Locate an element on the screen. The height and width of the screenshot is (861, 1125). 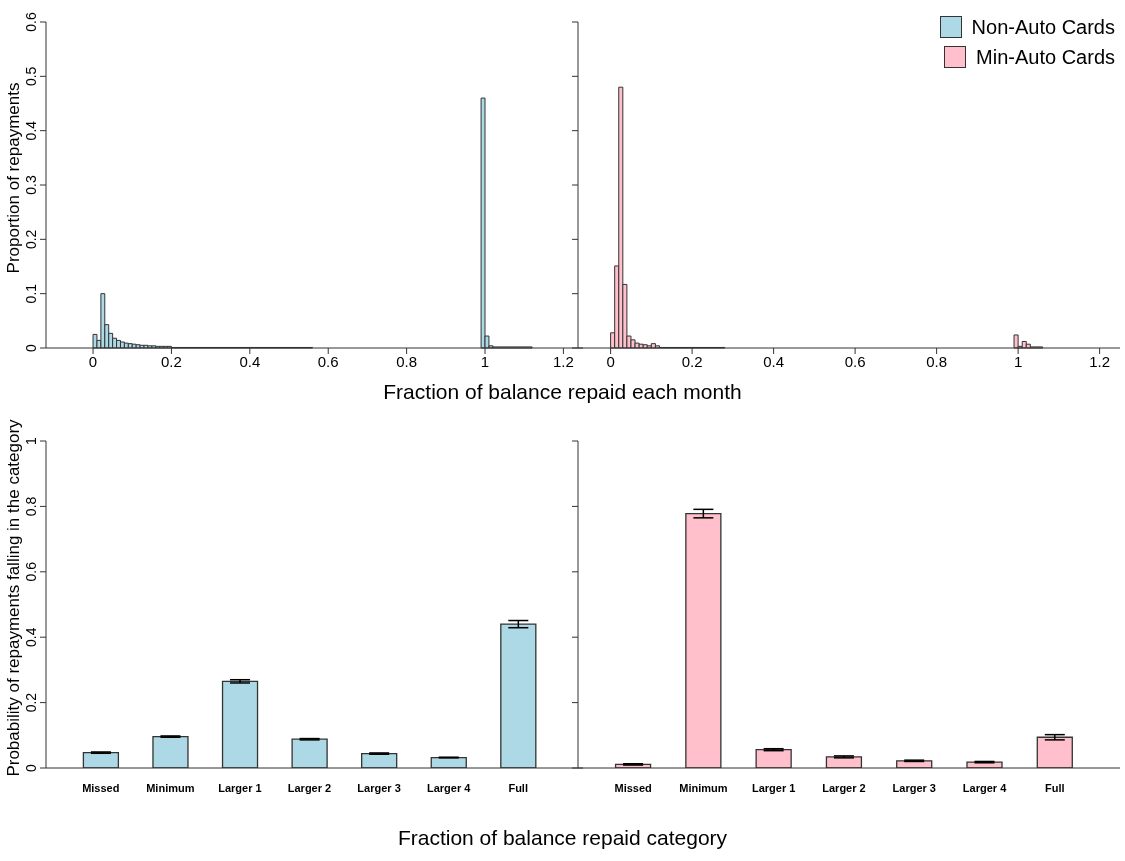
legend-label: Non-Auto Cards is located at coordinates (1043, 27).